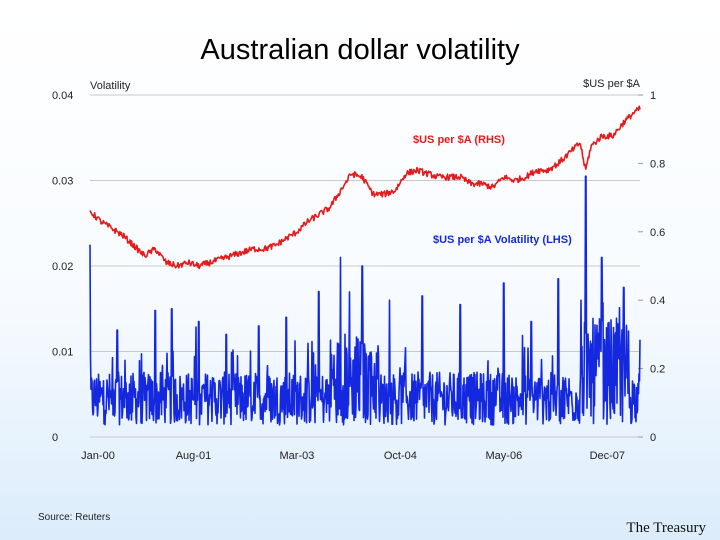  I want to click on x-tick: Mar-03, so click(297, 456).